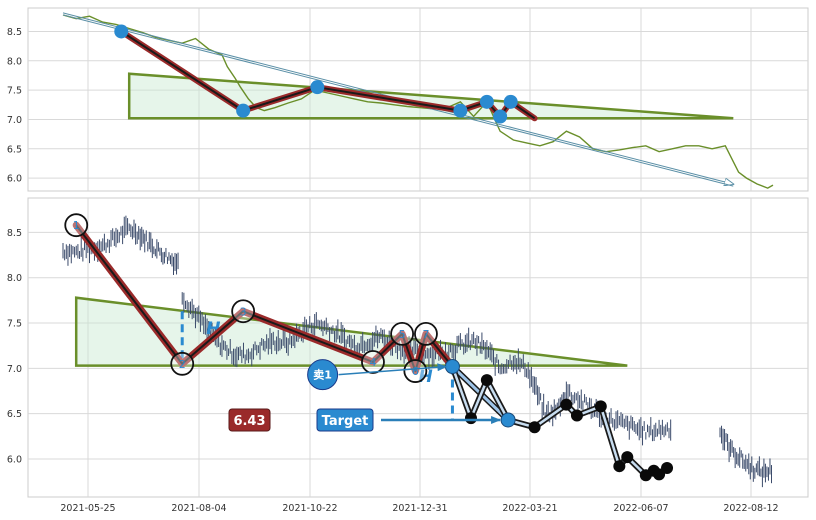 The width and height of the screenshot is (816, 520). Describe the element at coordinates (87, 508) in the screenshot. I see `x-tick-label: 2021-05-25` at that location.